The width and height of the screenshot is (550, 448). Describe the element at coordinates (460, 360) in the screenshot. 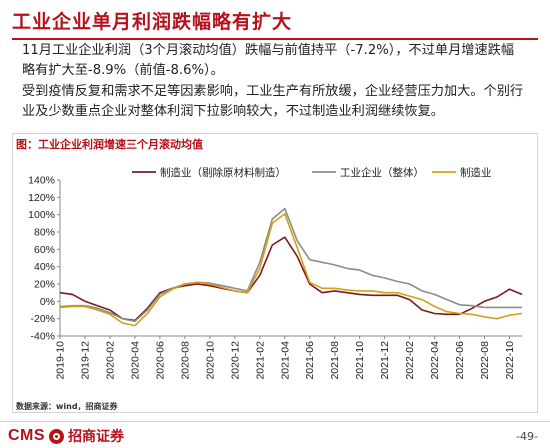

I see `x-tick-label: 2022-06` at that location.